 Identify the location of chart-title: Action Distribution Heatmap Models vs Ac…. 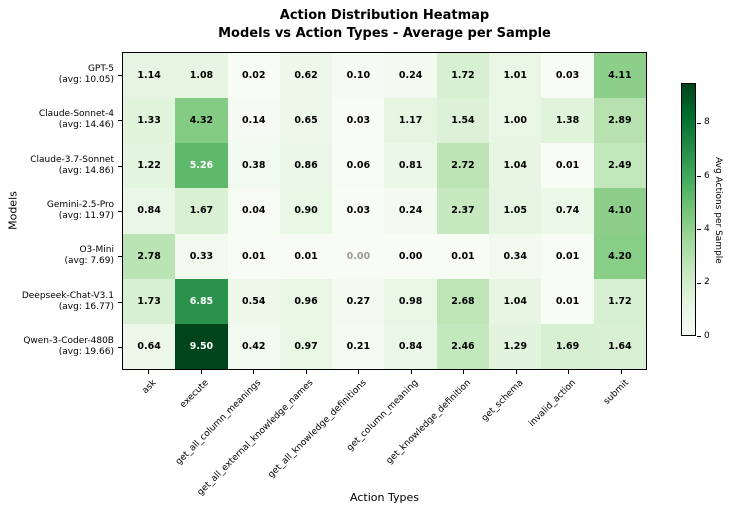
(384, 25).